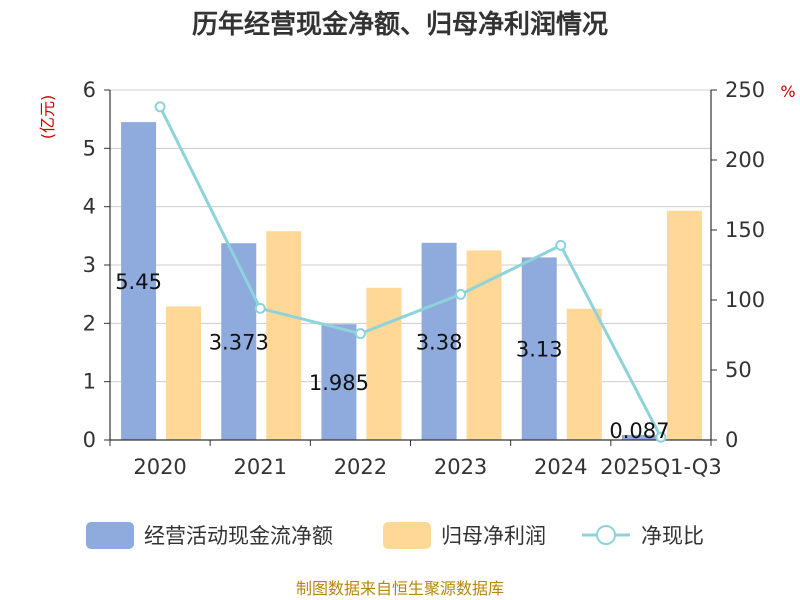 This screenshot has height=600, width=800. What do you see at coordinates (110, 535) in the screenshot?
I see `legend-swatch-cashflow` at bounding box center [110, 535].